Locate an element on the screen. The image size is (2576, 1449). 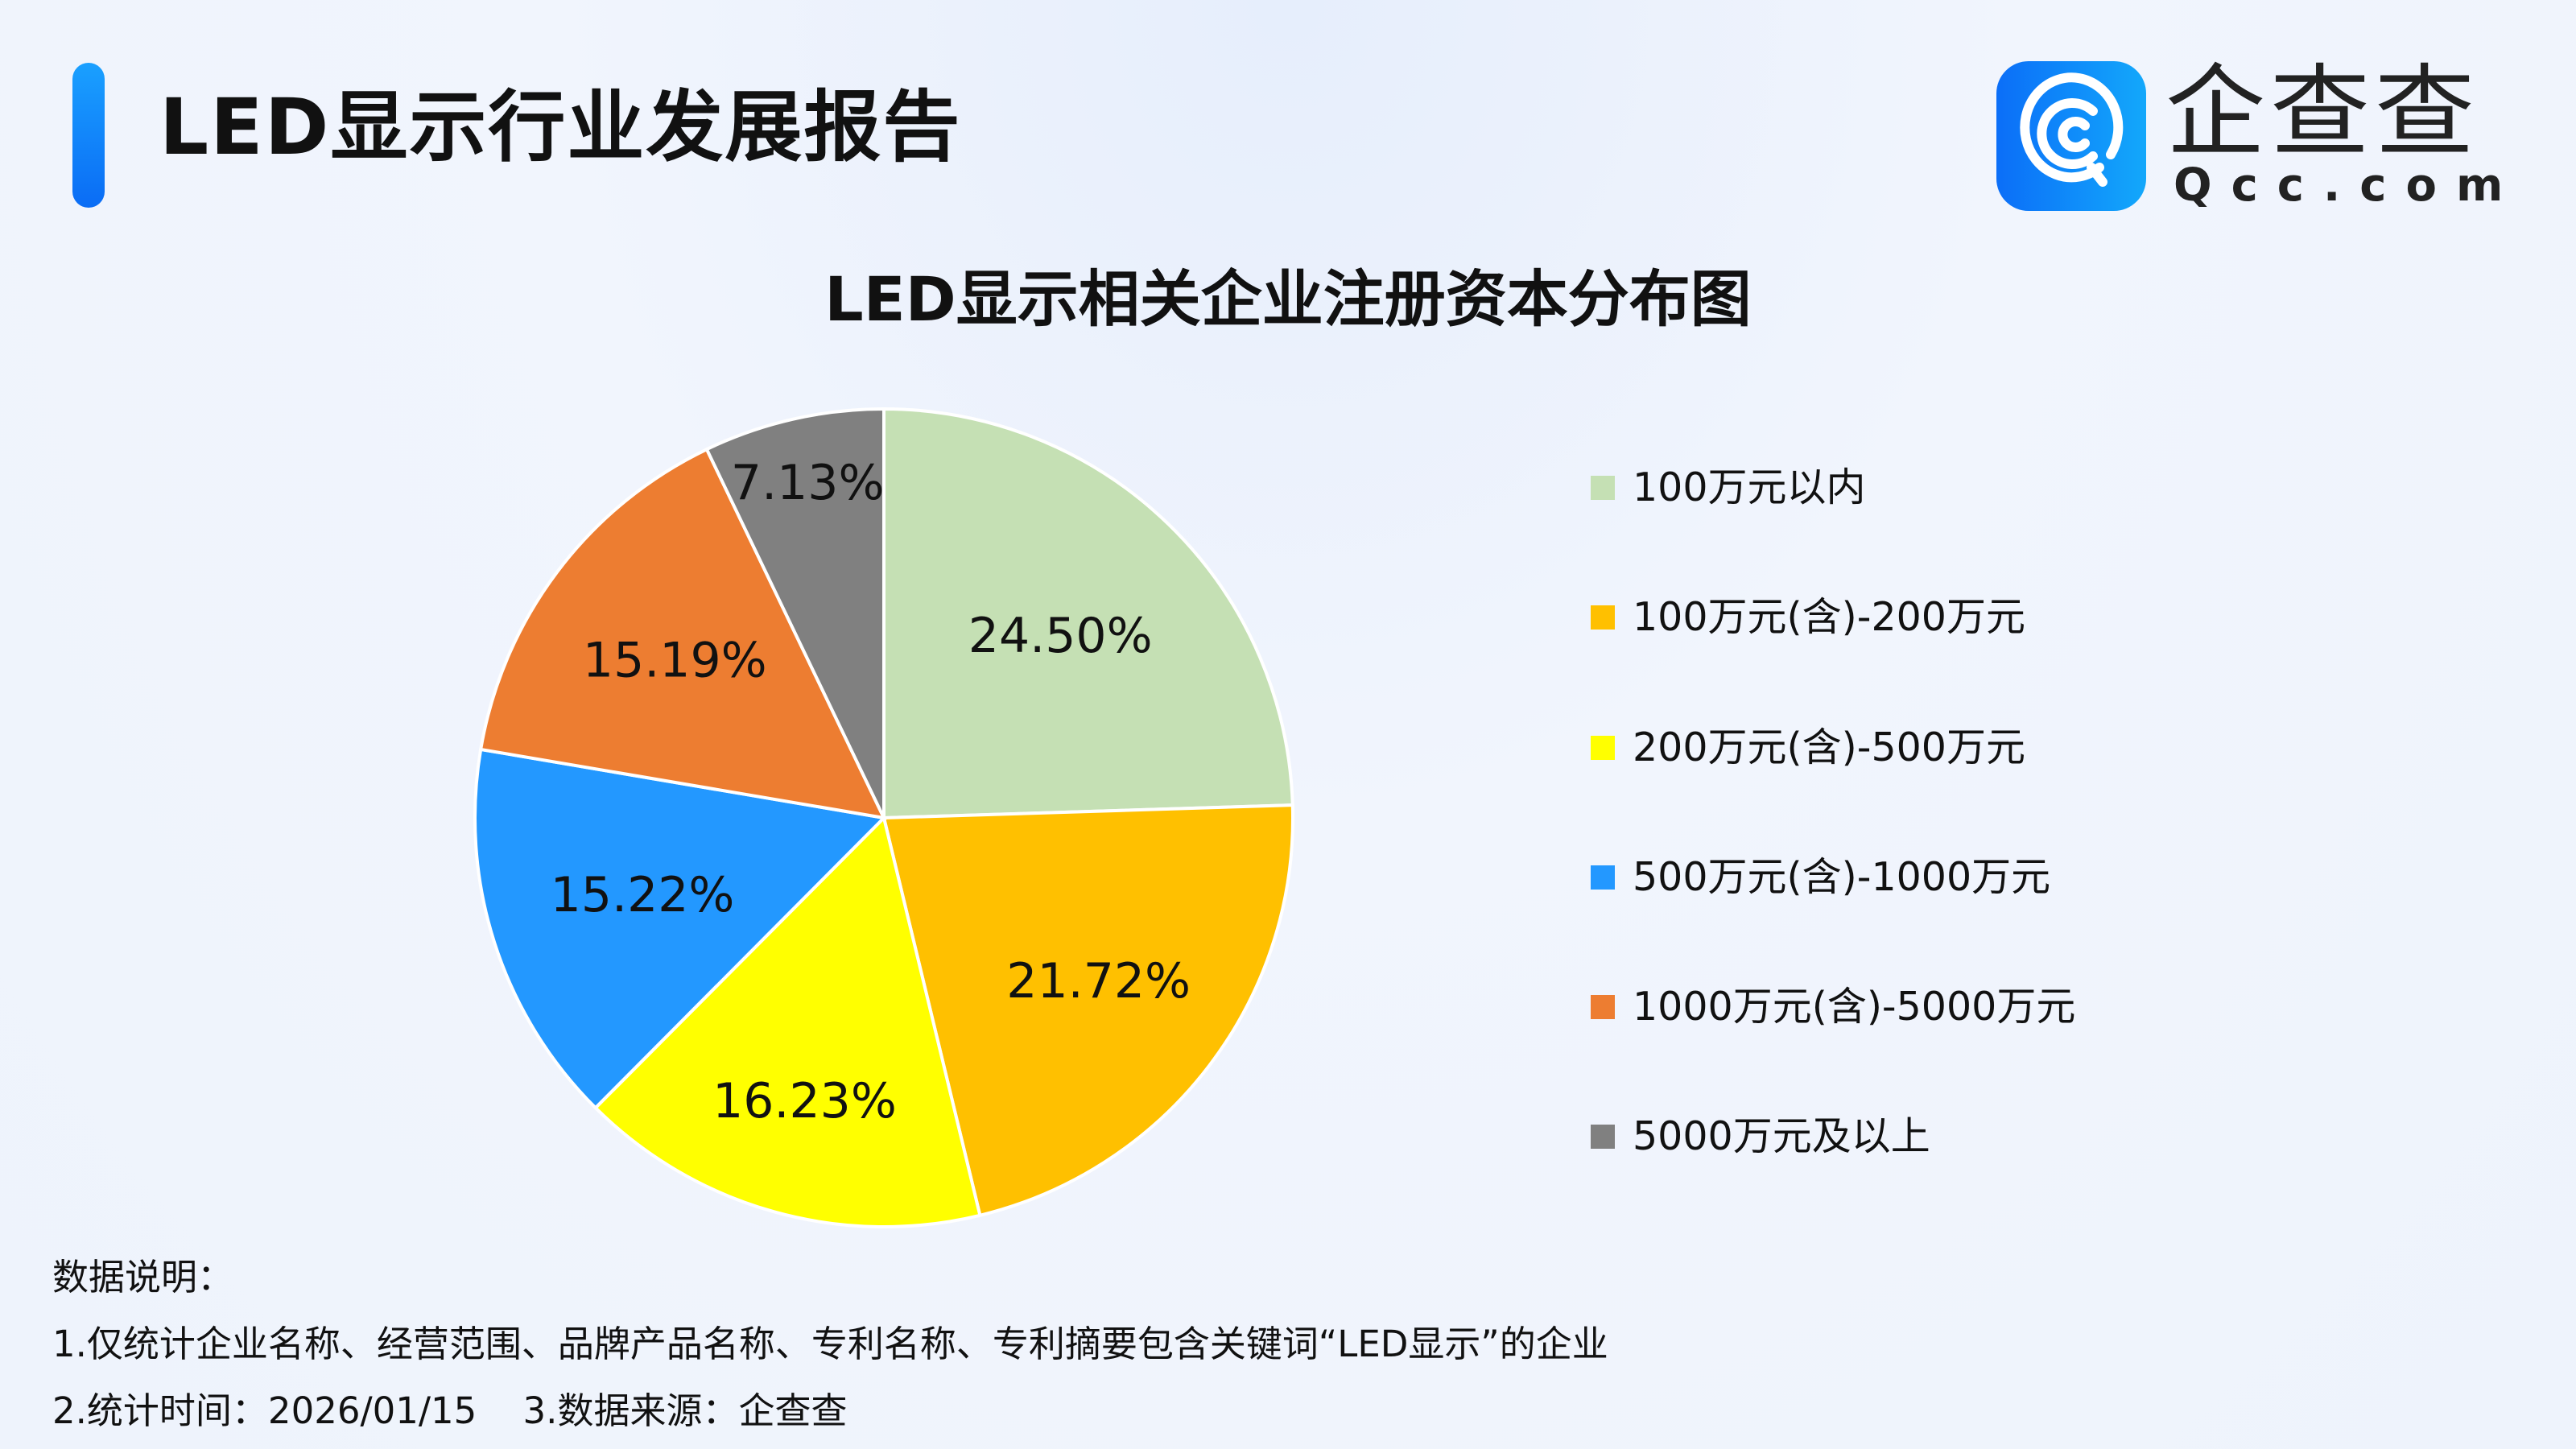
qcc-logo-icon is located at coordinates (2071, 136).